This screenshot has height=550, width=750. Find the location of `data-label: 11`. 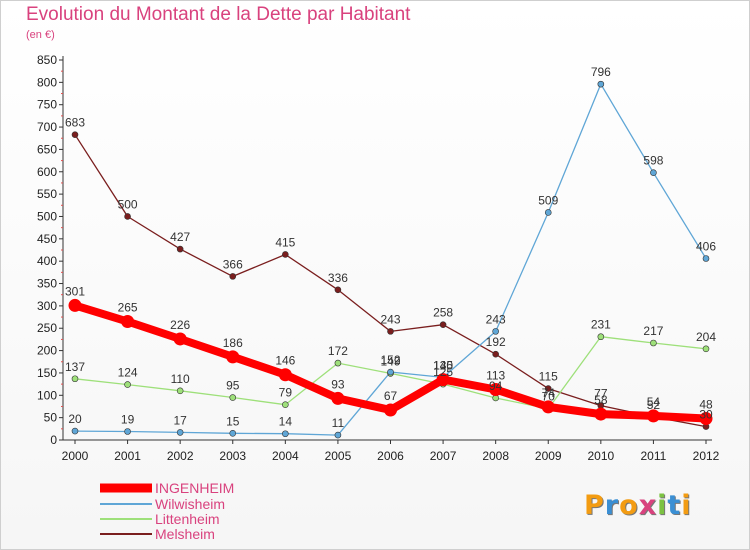

data-label: 11 is located at coordinates (338, 423).